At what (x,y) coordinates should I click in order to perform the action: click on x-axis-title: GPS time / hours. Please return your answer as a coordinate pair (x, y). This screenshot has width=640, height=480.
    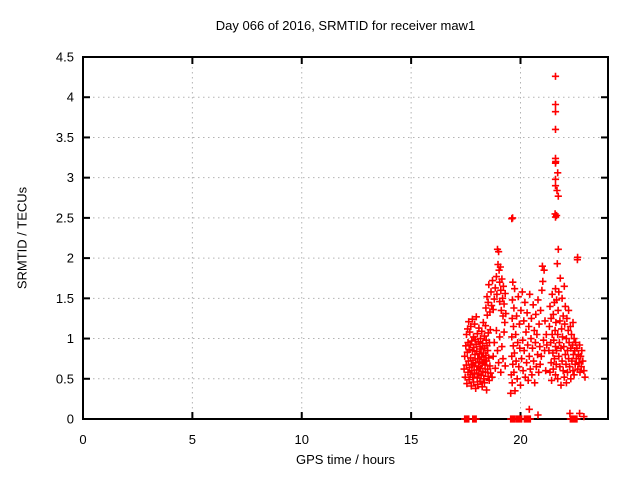
    Looking at the image, I should click on (345, 459).